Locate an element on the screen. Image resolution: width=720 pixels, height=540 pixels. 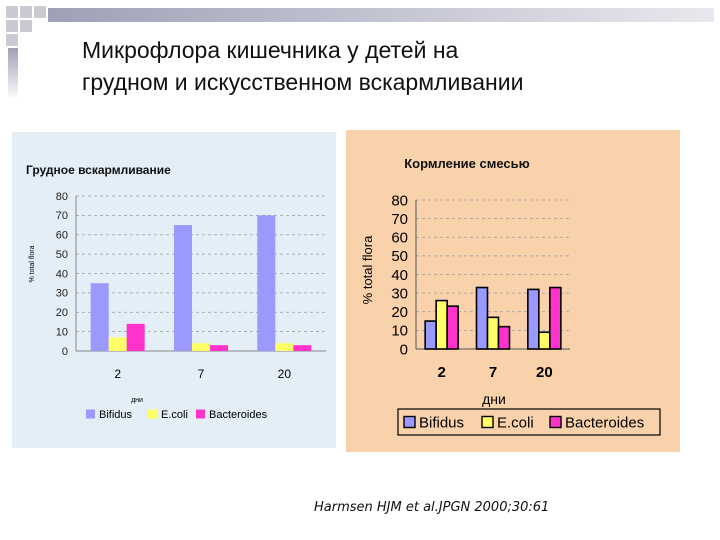
legend-box is located at coordinates (529, 422).